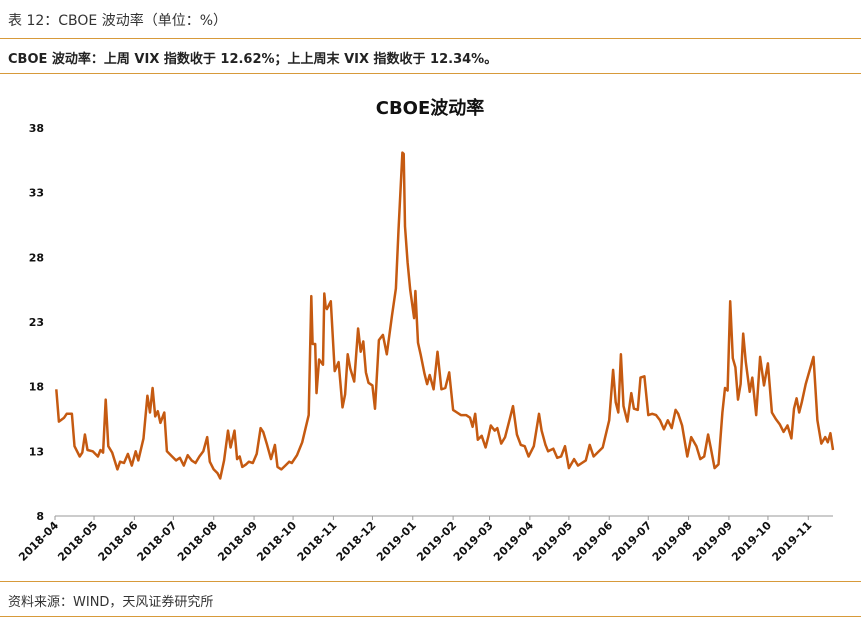 The height and width of the screenshot is (620, 861). I want to click on x-tick-label: 2019-10, so click(751, 541).